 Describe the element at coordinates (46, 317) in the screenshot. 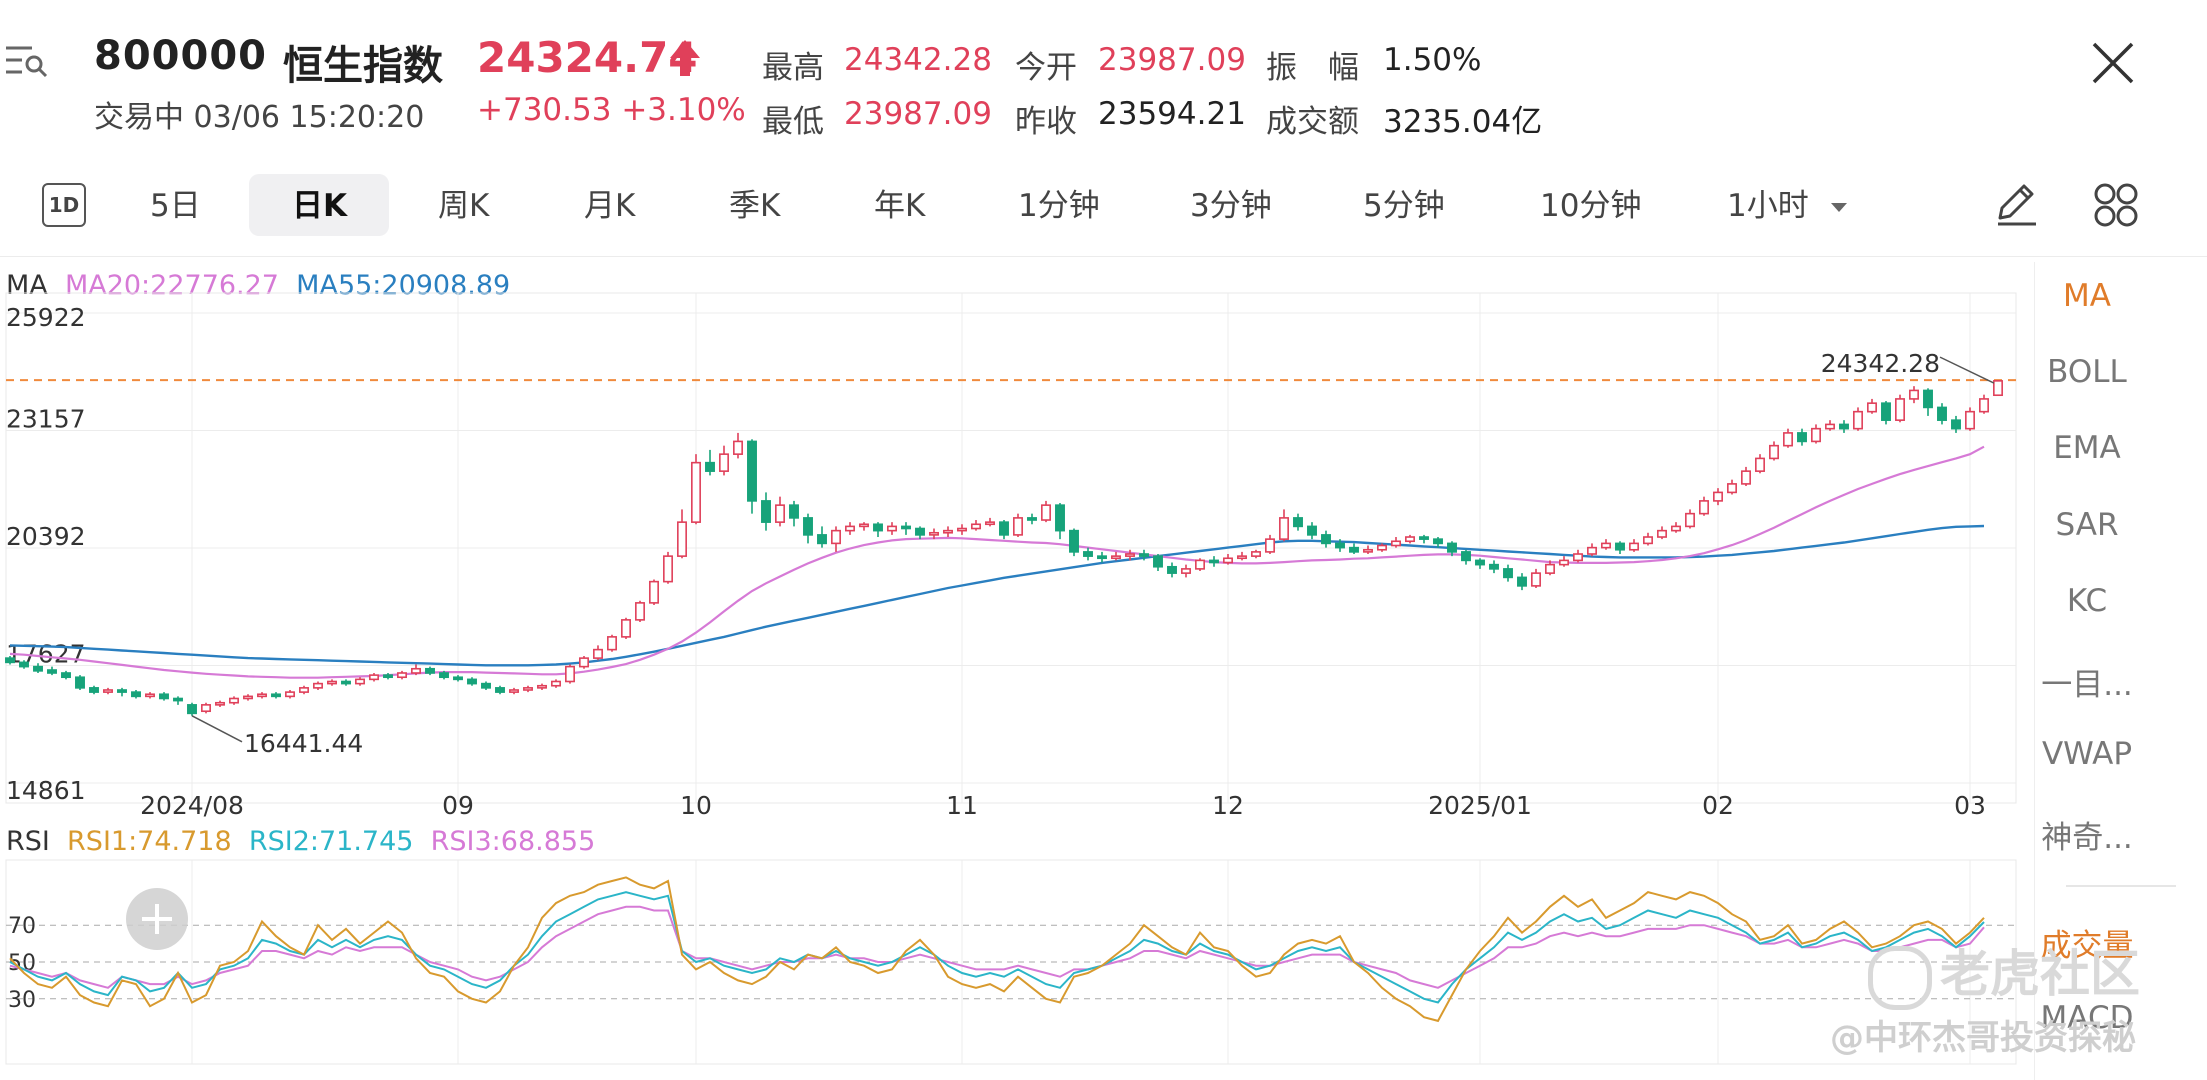

I see `y-tick-label: 25922` at that location.